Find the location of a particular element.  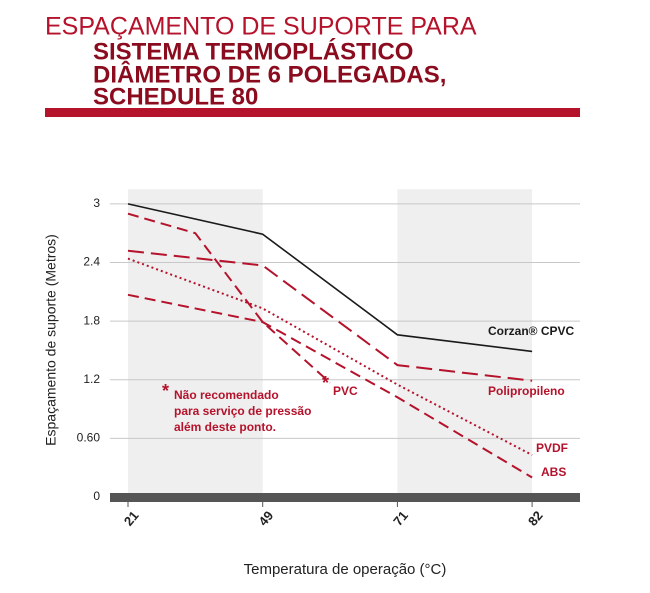

title-line: DIÂMETRO DE 6 POLEGADAS, is located at coordinates (269, 74).